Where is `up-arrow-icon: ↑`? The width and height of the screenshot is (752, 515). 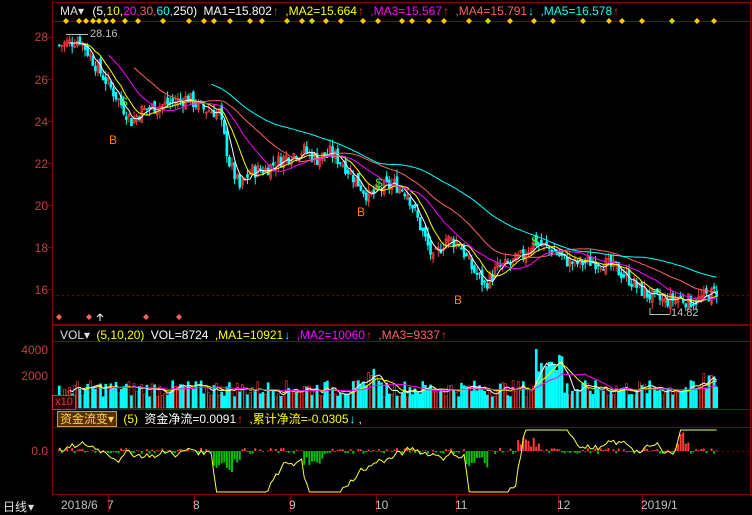 up-arrow-icon: ↑ is located at coordinates (446, 11).